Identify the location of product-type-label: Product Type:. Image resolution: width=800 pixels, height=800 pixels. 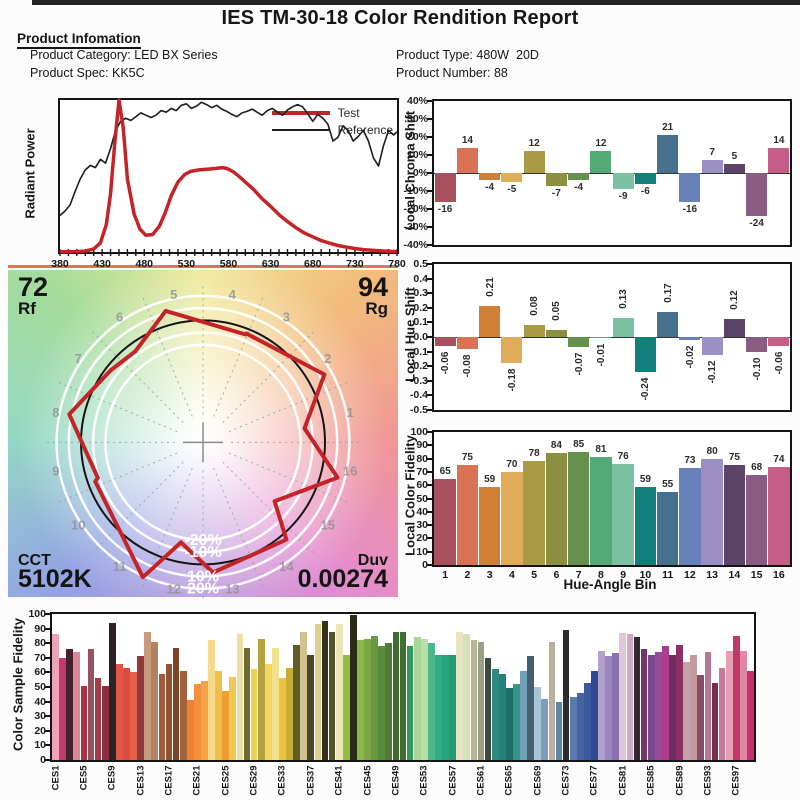
(434, 55).